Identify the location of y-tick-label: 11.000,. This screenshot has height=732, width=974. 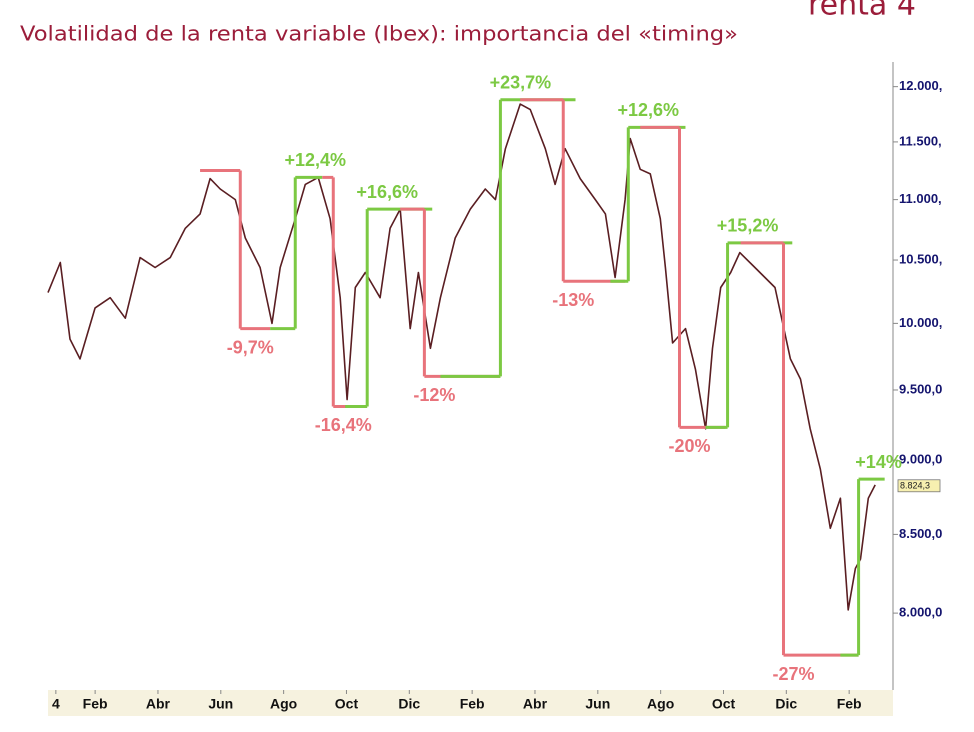
(920, 198).